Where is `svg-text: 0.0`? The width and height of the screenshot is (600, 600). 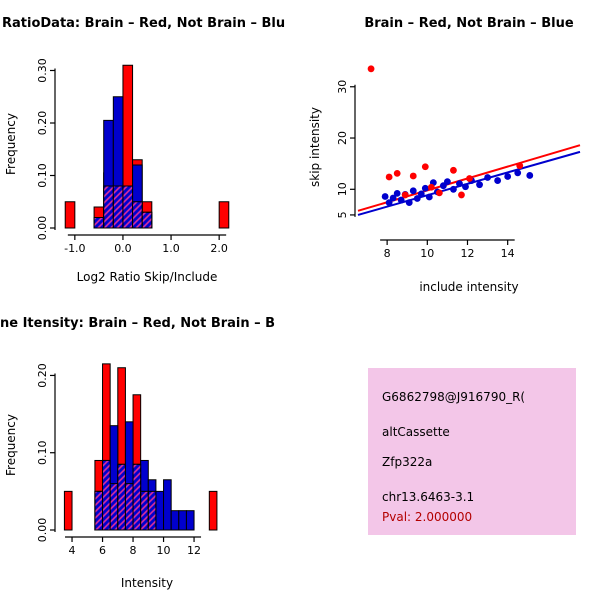 svg-text: 0.0 is located at coordinates (123, 248).